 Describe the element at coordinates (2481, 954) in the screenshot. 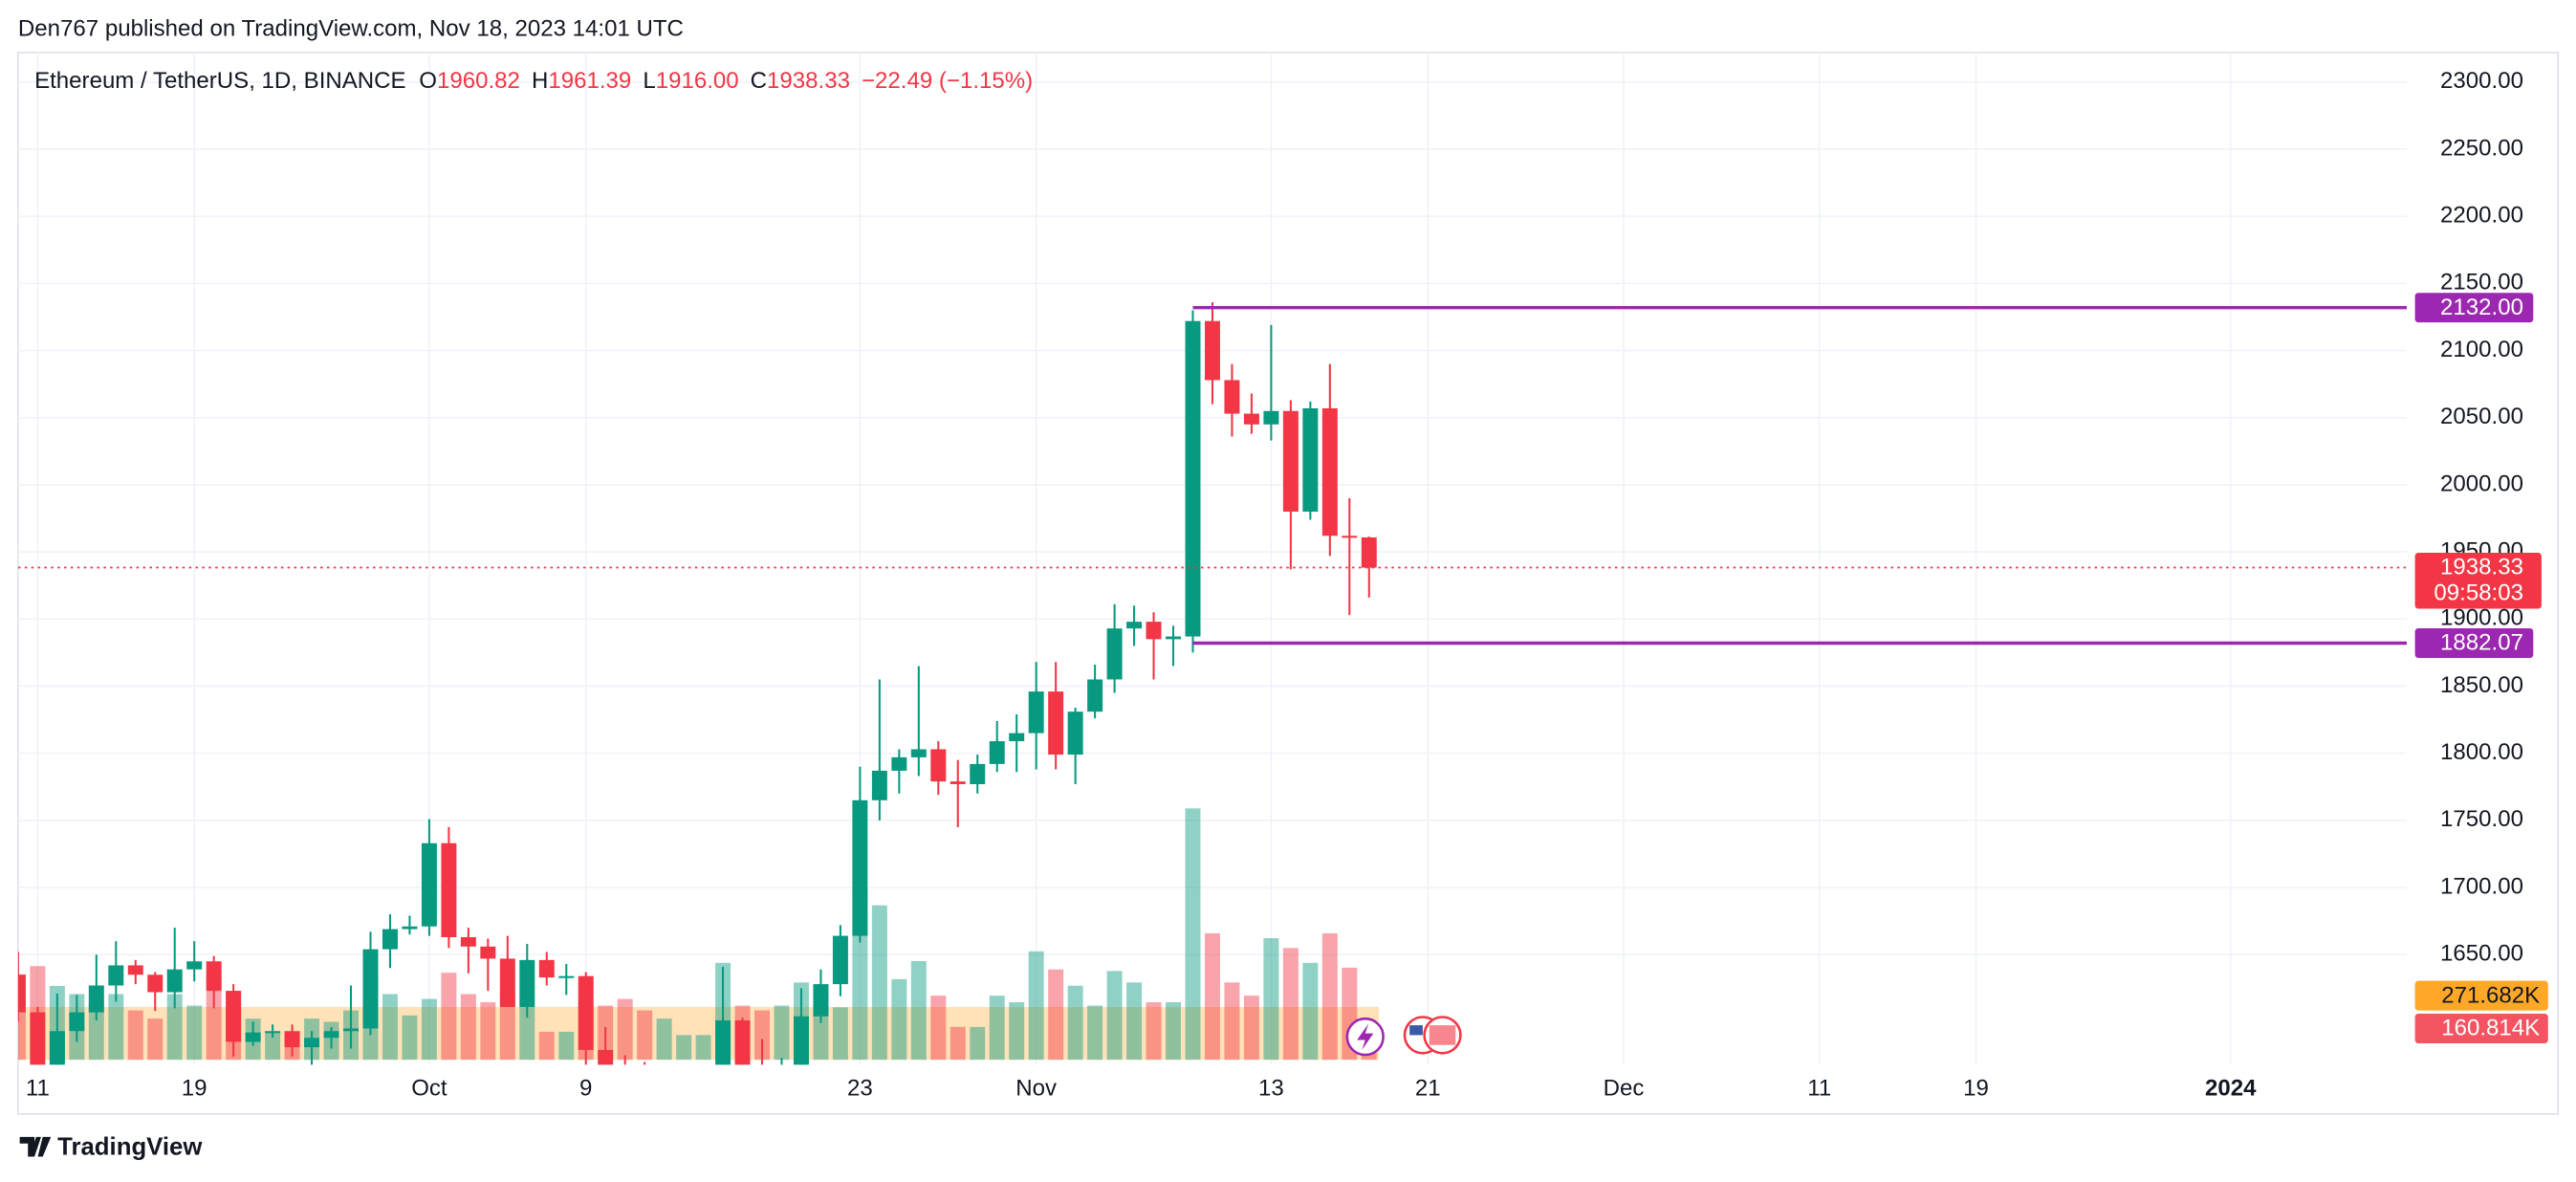

I see `y-tick-label: 1650.00` at that location.